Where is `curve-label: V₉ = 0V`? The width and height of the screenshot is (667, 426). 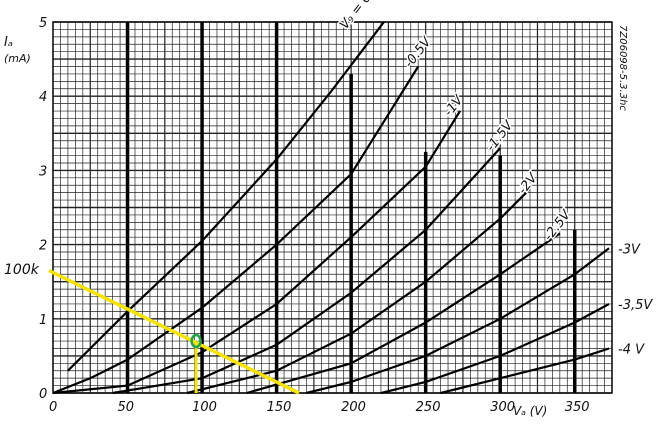
curve-label: V₉ = 0V is located at coordinates (359, 16).